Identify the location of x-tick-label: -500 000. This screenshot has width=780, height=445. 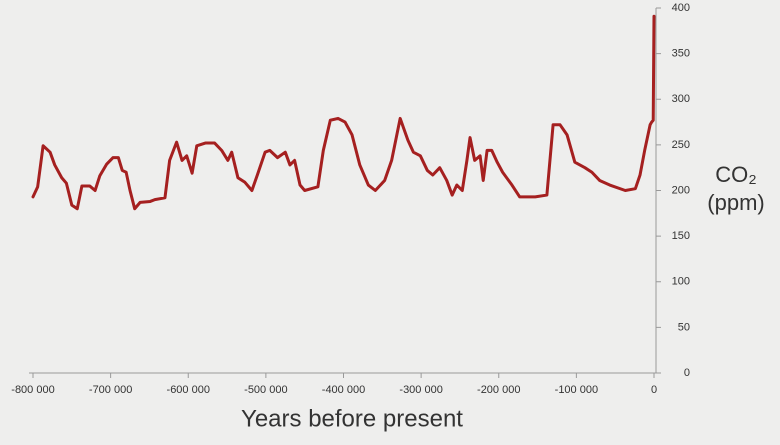
(265, 390).